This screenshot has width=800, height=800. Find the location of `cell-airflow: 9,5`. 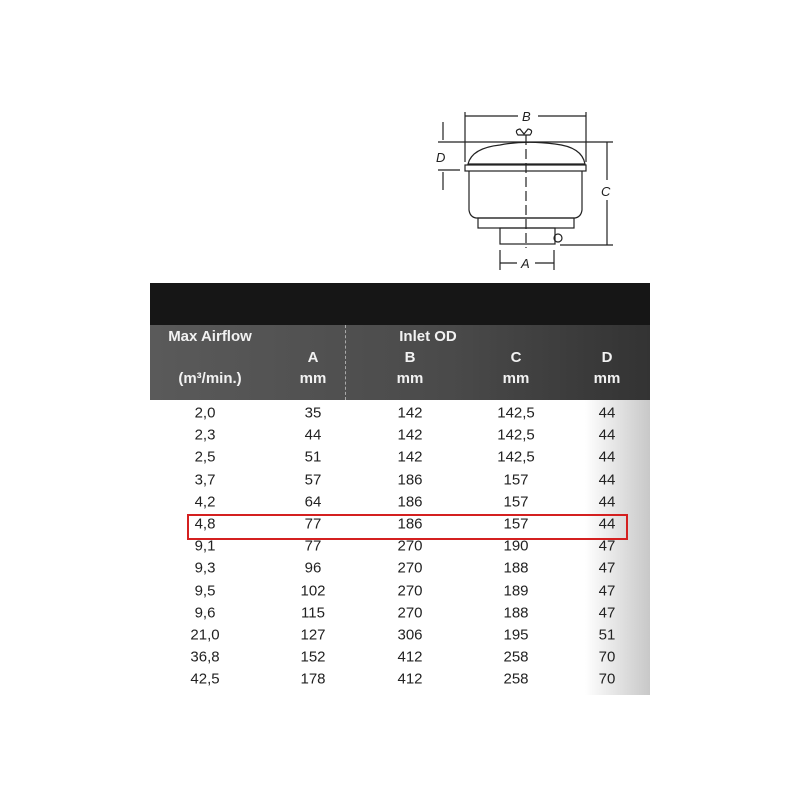

cell-airflow: 9,5 is located at coordinates (205, 591).